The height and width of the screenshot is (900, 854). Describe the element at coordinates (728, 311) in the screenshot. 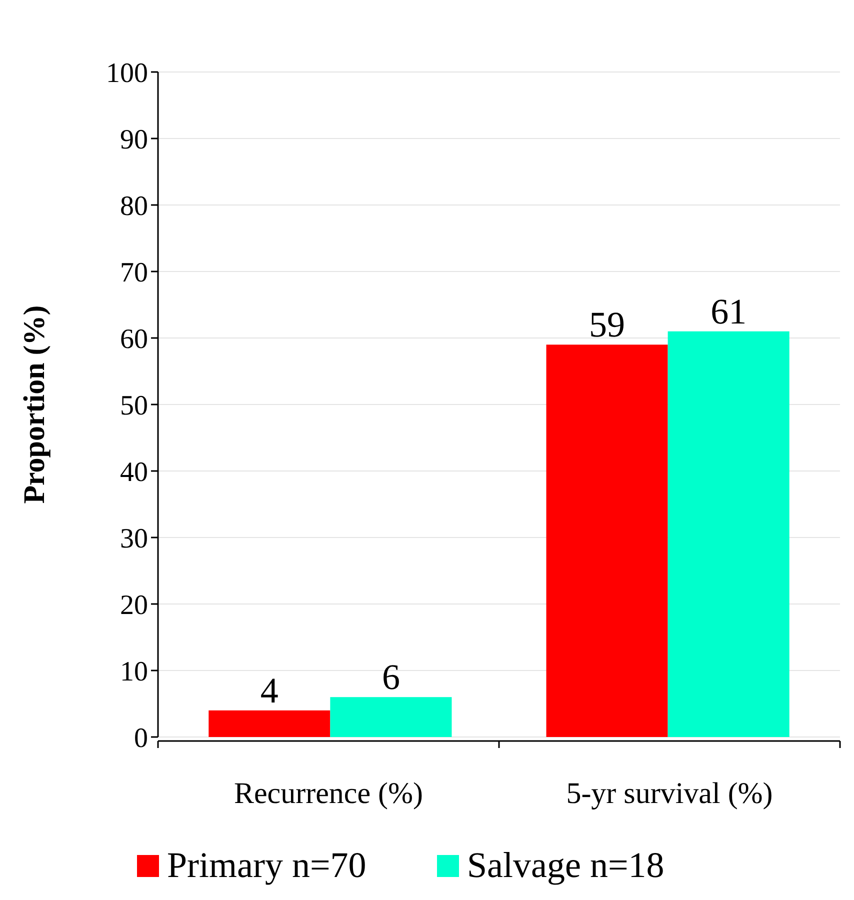

I see `data-label: 61` at that location.